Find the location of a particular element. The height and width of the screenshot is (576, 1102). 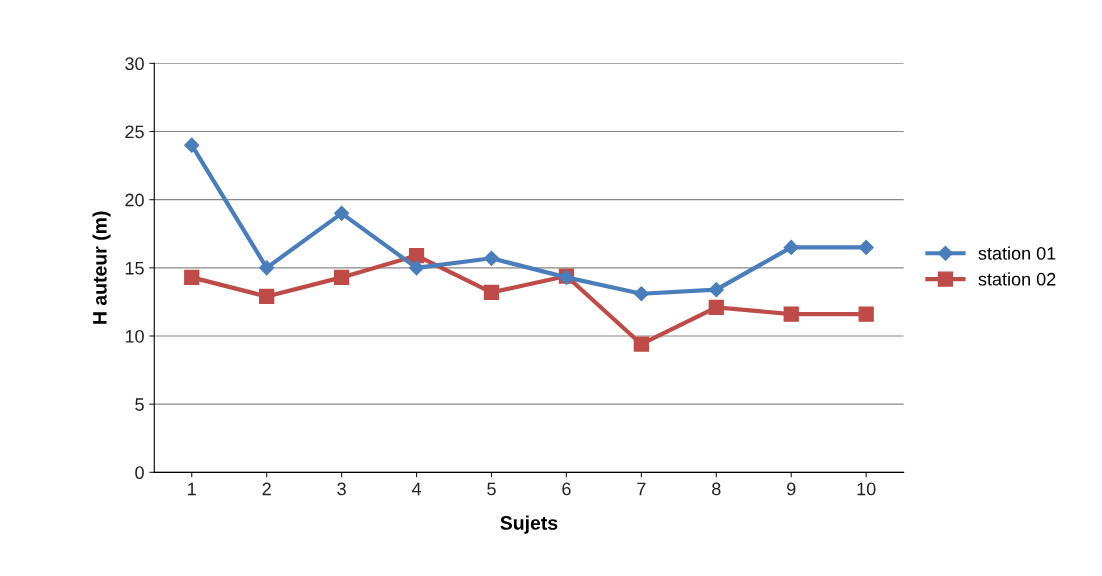

x-tick-label: 4 is located at coordinates (416, 489).